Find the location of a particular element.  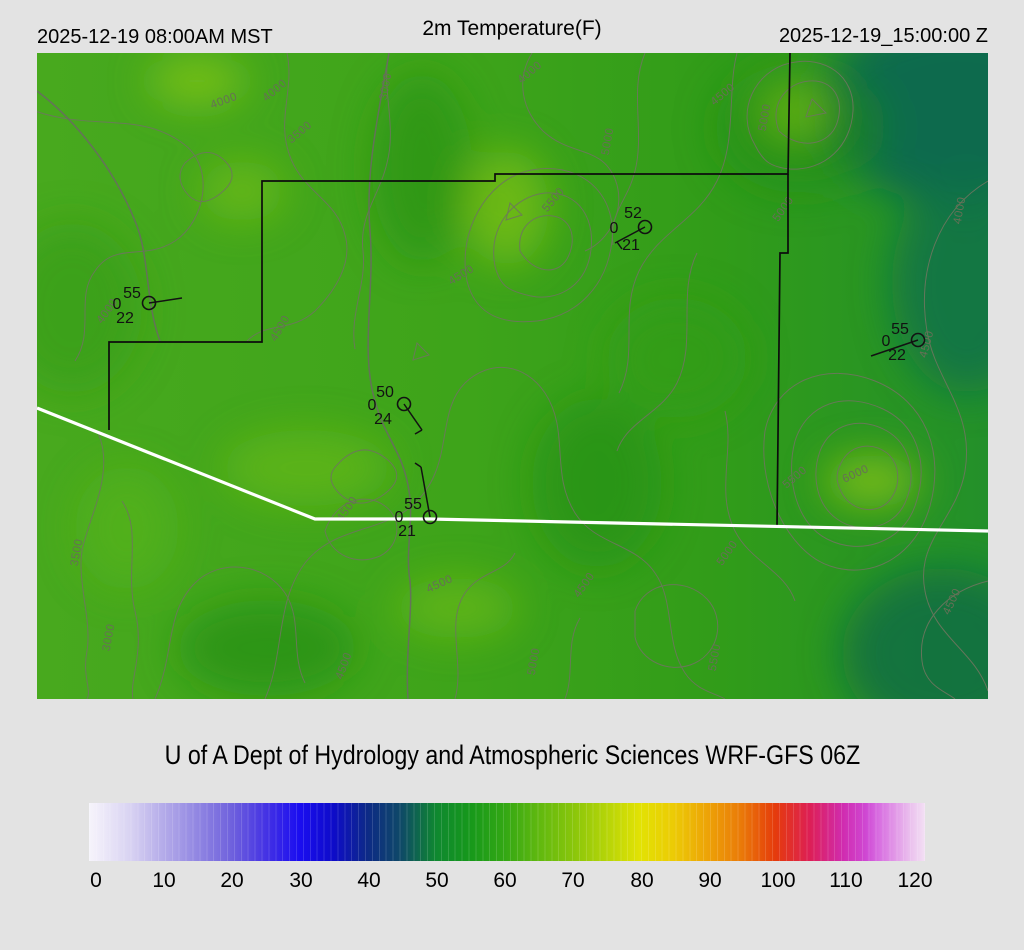

station-plot-west: 55 0 22 is located at coordinates (148, 306).